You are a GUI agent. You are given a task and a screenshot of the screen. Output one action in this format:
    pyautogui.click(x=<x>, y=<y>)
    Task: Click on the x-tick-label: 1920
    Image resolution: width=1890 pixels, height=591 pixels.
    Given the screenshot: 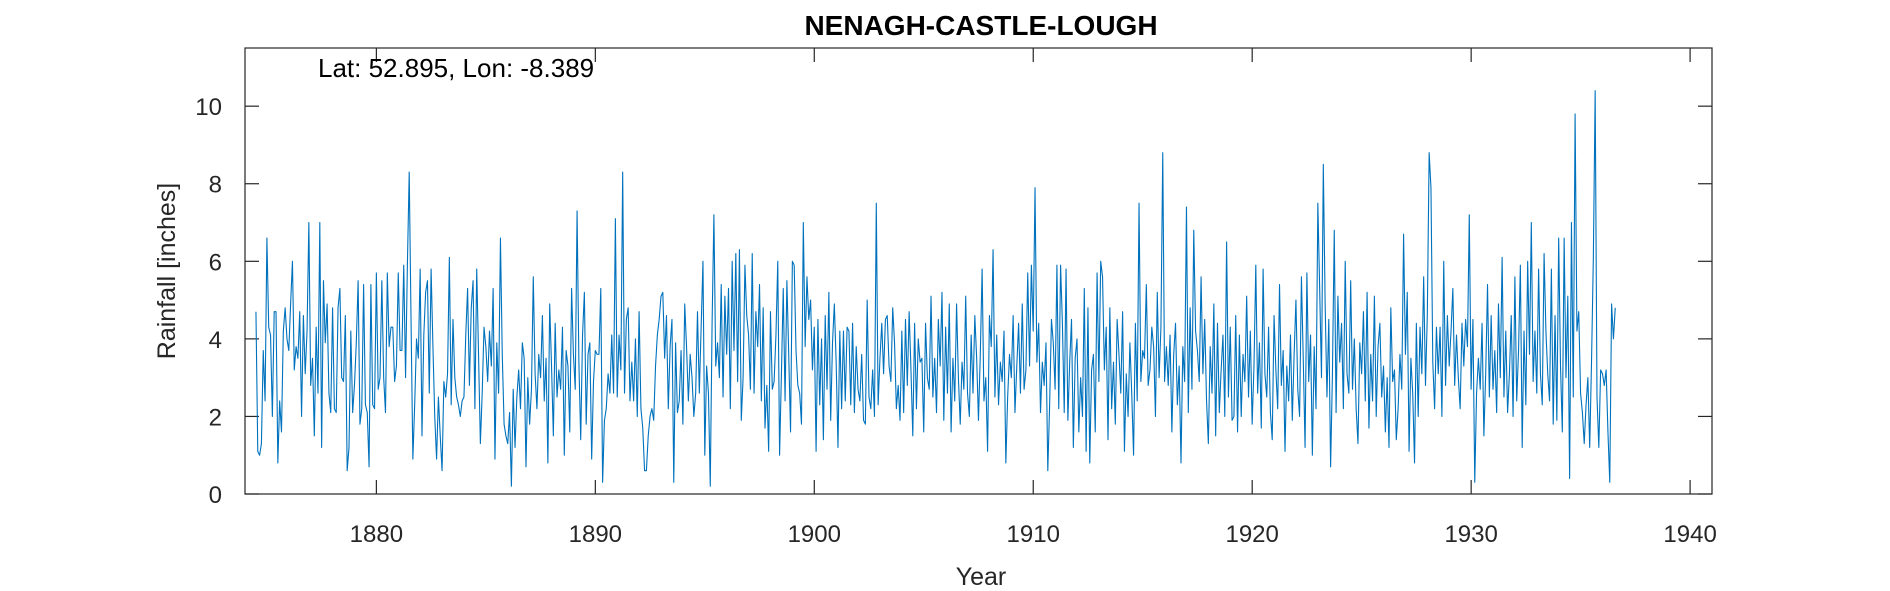 What is the action you would take?
    pyautogui.click(x=1251, y=534)
    